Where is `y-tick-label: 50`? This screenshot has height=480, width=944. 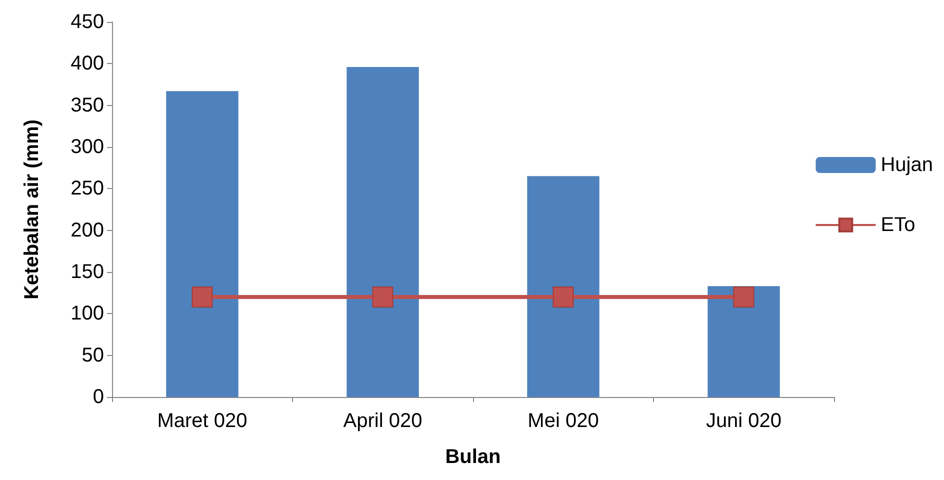
y-tick-label: 50 is located at coordinates (93, 355).